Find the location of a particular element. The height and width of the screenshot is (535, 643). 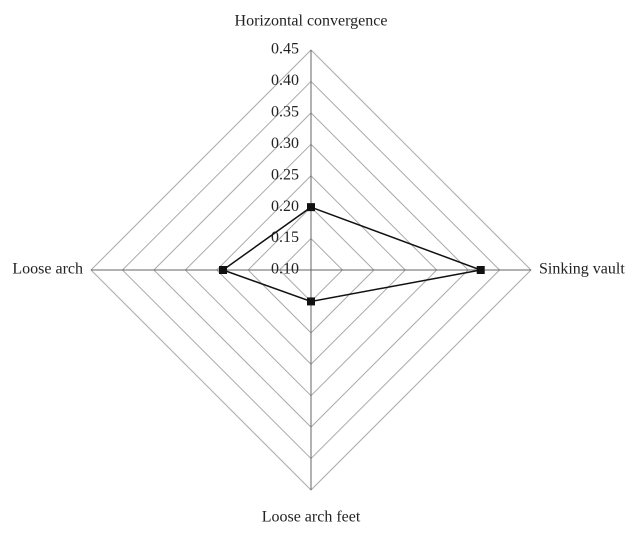

series-outline is located at coordinates (352, 254).